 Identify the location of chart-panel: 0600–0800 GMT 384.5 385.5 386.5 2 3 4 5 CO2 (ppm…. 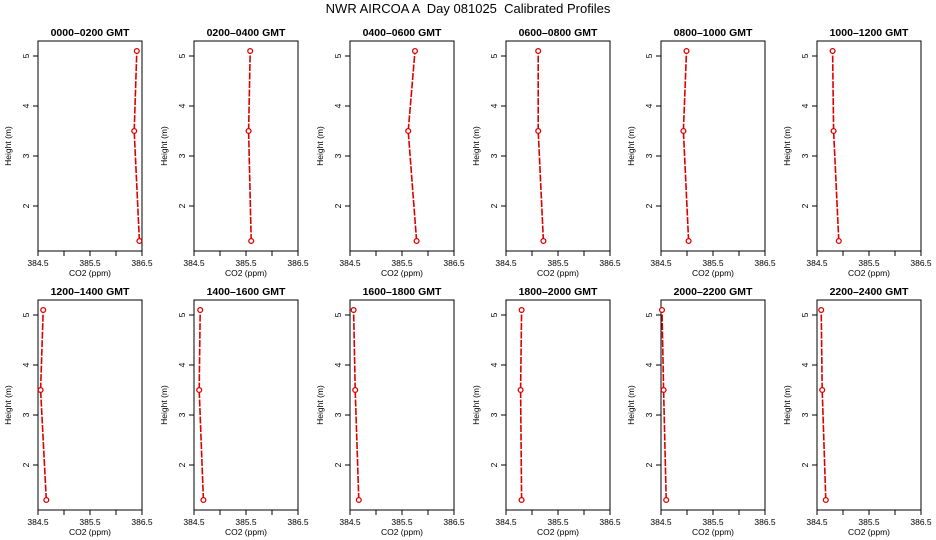
(546, 152).